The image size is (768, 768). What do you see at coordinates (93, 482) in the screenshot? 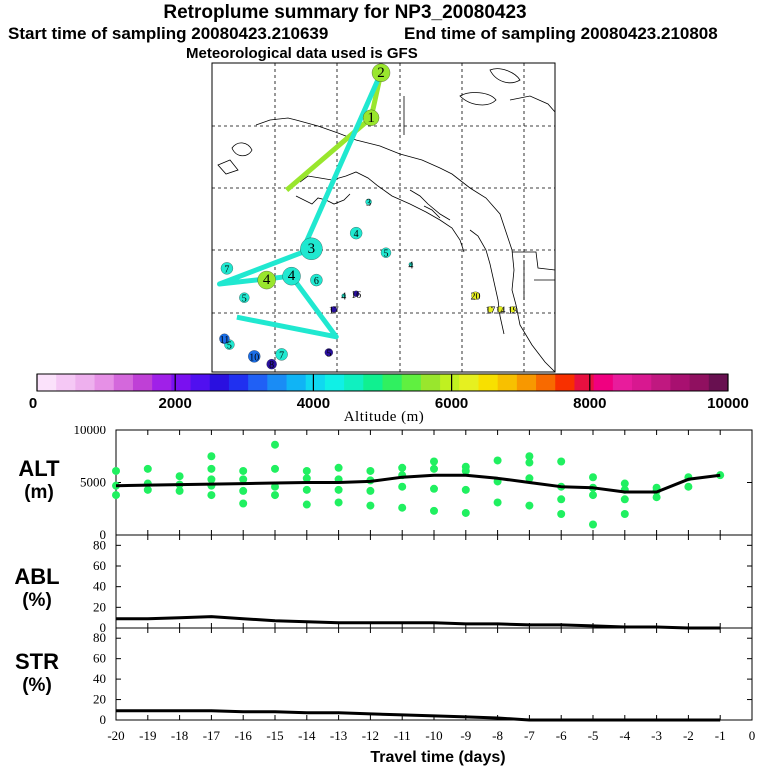
I see `y-tick-label: 5000` at bounding box center [93, 482].